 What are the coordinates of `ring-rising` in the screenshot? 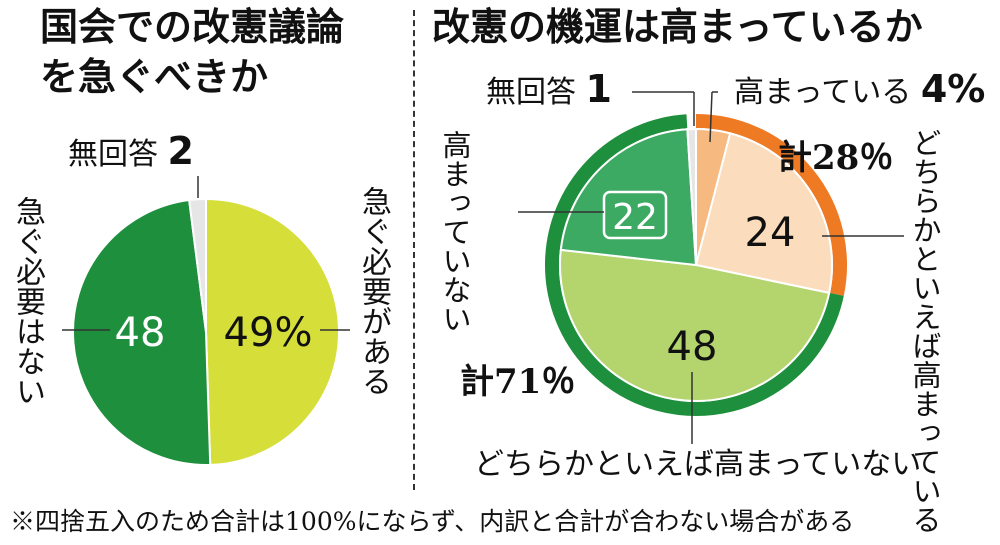 It's located at (771, 205).